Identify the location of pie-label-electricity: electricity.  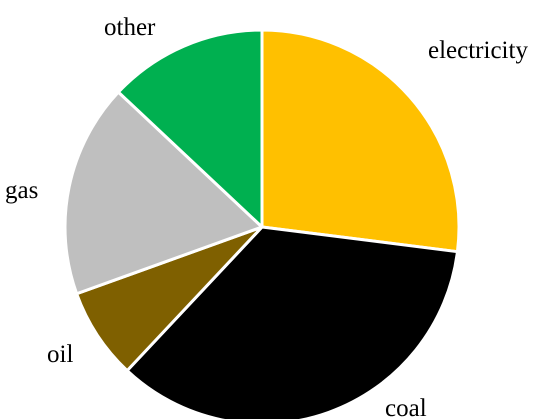
(478, 50).